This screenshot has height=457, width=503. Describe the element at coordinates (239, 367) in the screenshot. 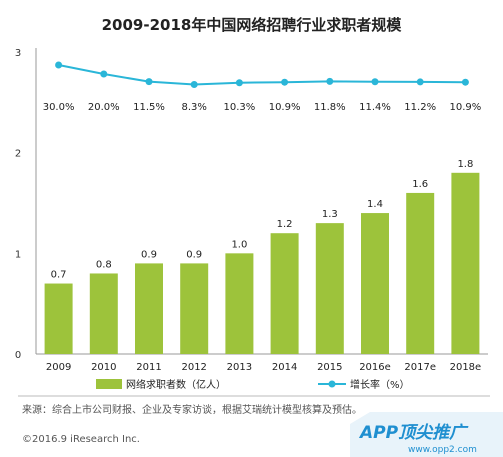

I see `x-tick-label: 2013` at that location.